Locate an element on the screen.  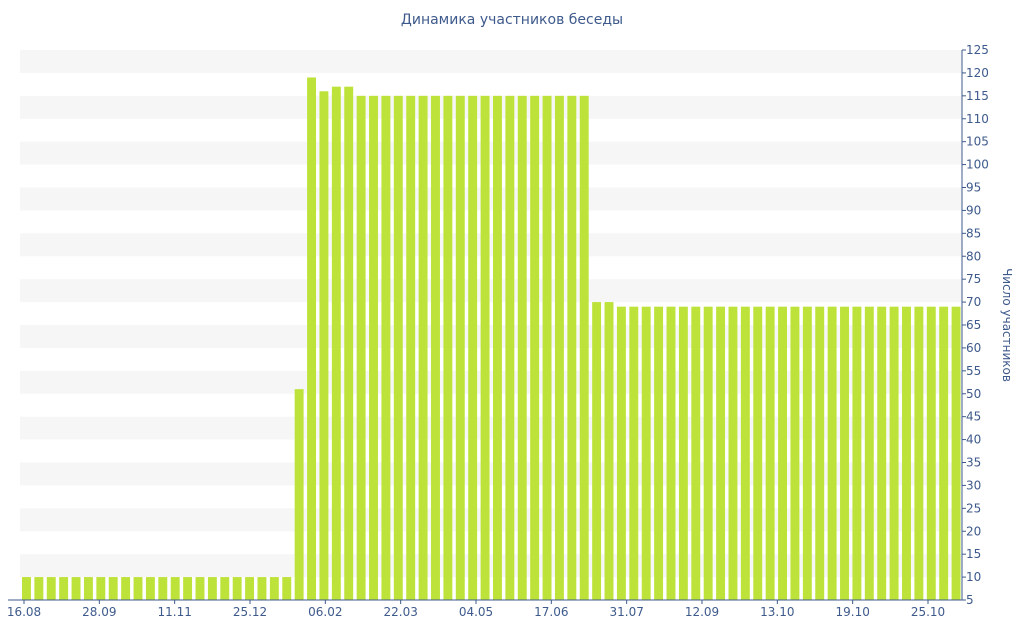
y-tick-label: 95 is located at coordinates (973, 188).